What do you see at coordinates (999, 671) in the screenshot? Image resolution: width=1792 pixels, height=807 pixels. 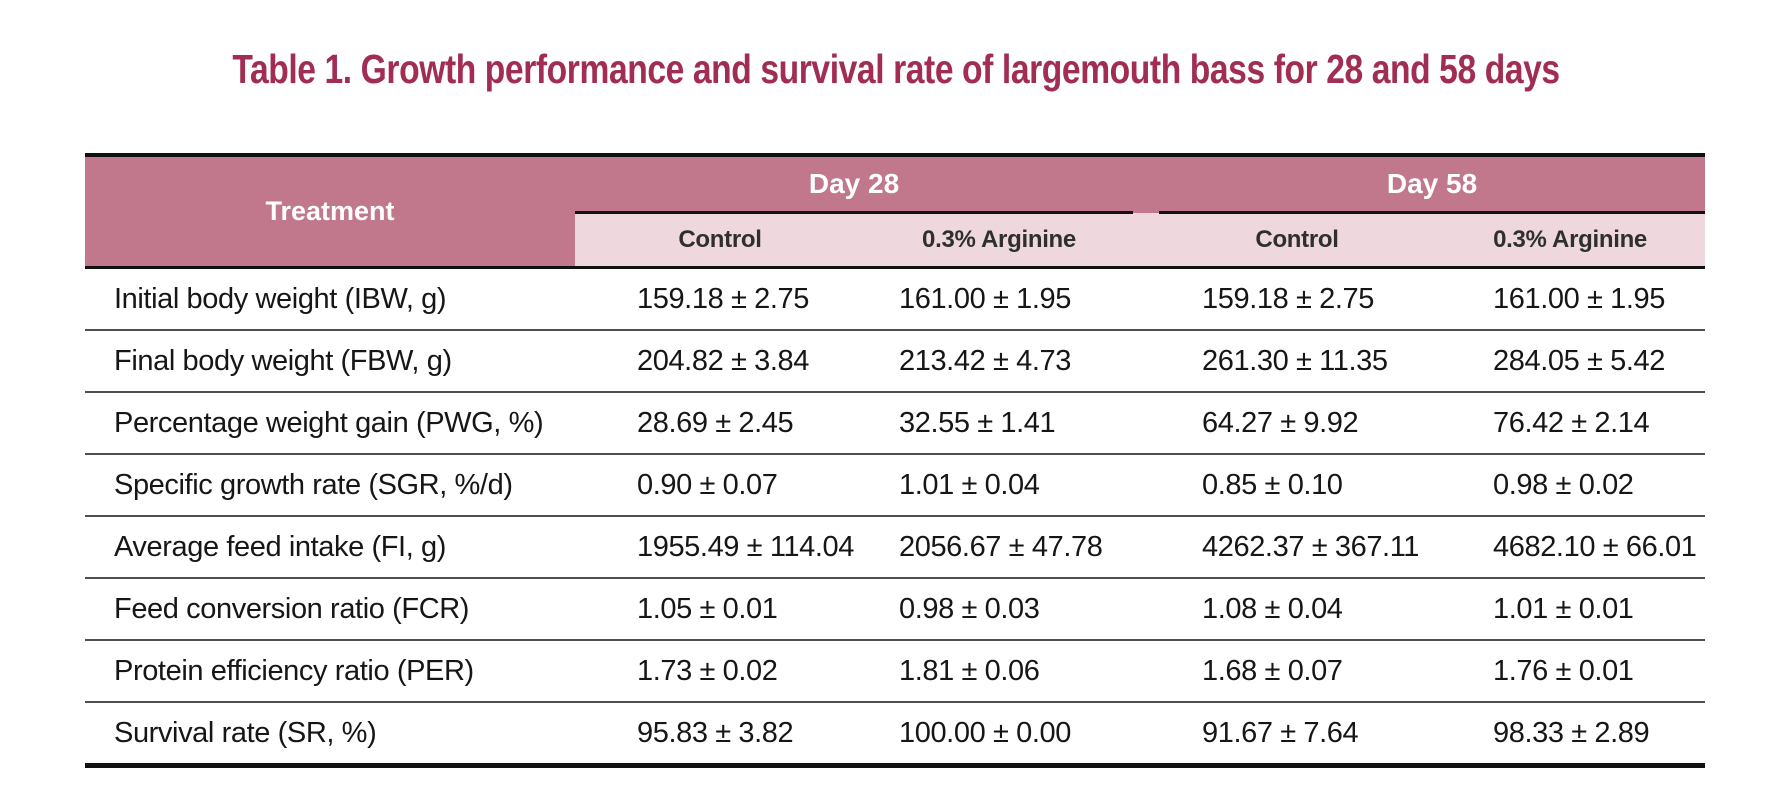 I see `cell-value: 1.81 ± 0.06` at bounding box center [999, 671].